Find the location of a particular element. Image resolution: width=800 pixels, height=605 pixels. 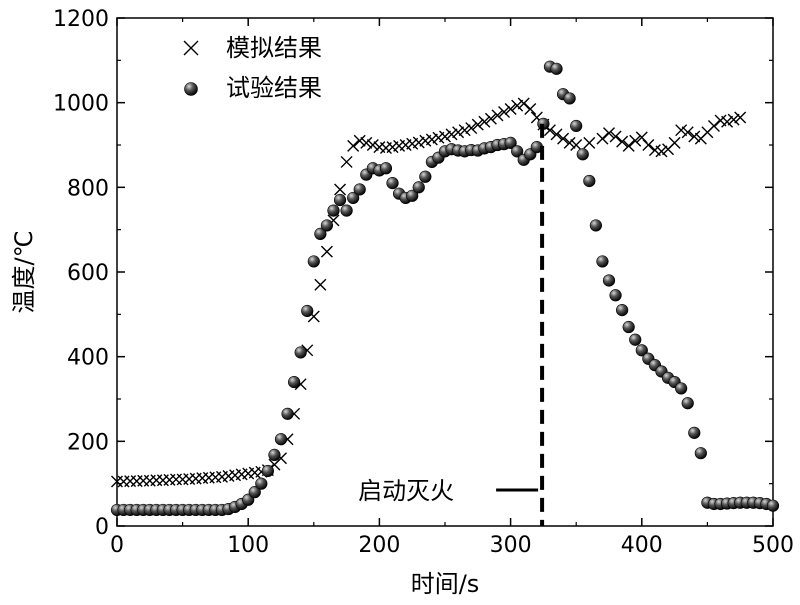

x-tick-label: 300 is located at coordinates (511, 545).